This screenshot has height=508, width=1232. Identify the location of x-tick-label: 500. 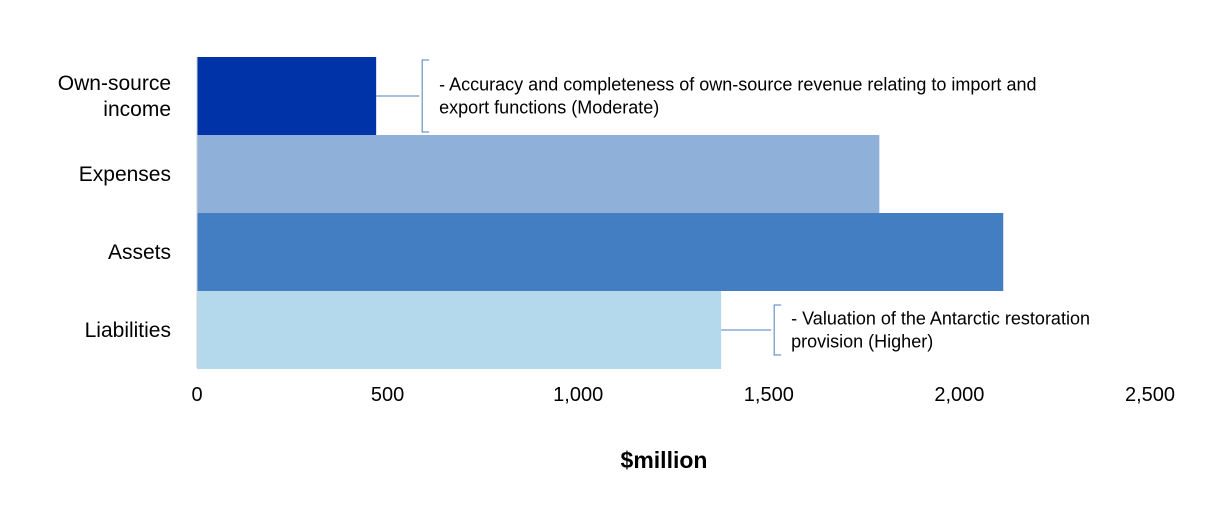
(387, 395).